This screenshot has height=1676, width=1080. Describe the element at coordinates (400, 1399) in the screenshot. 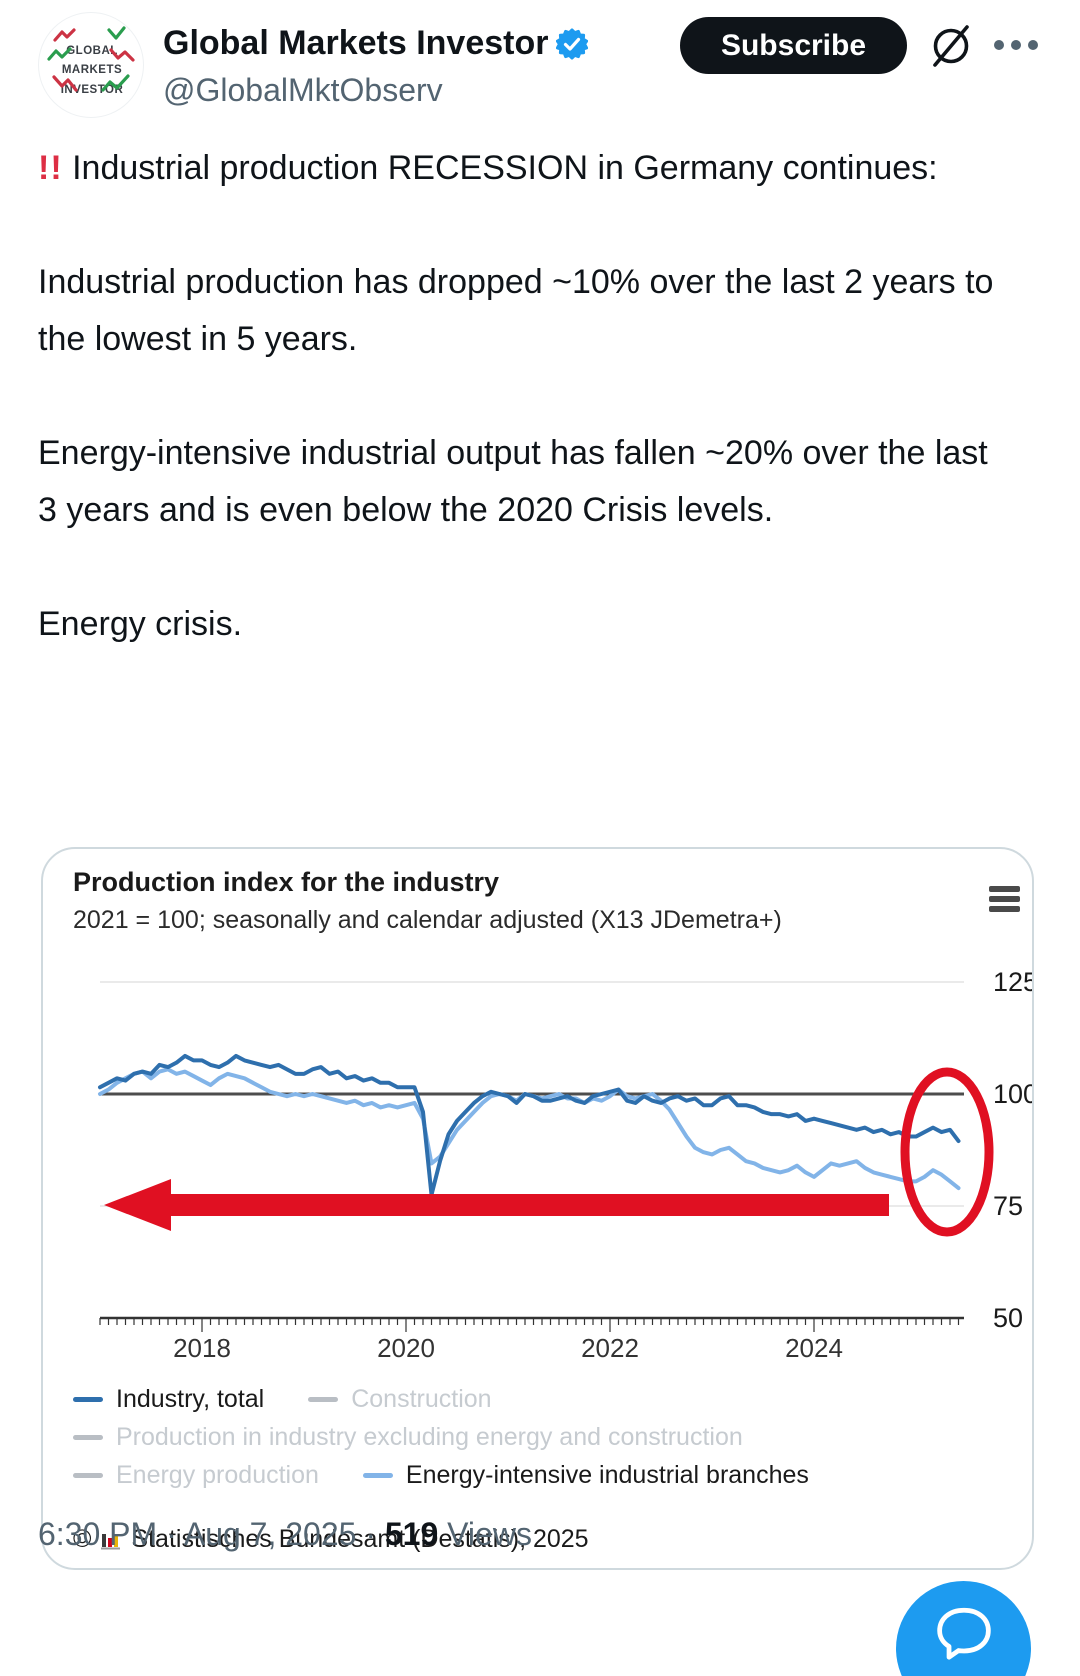

I see `legend-item-construction: Construction` at that location.